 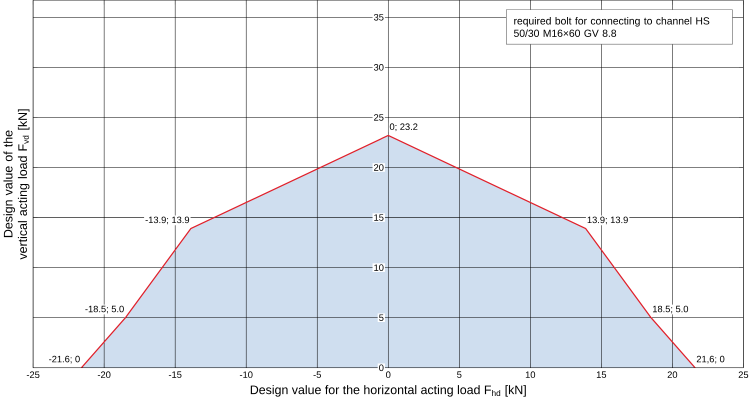 What do you see at coordinates (601, 374) in the screenshot?
I see `x-tick-label: 15` at bounding box center [601, 374].